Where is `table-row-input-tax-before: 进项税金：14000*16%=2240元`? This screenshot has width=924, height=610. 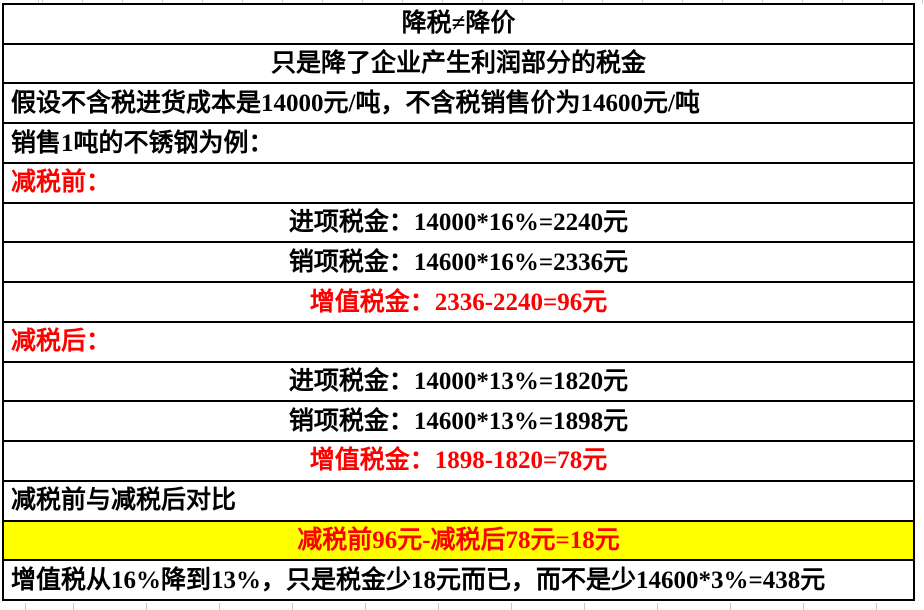 table-row-input-tax-before: 进项税金：14000*16%=2240元 is located at coordinates (458, 221).